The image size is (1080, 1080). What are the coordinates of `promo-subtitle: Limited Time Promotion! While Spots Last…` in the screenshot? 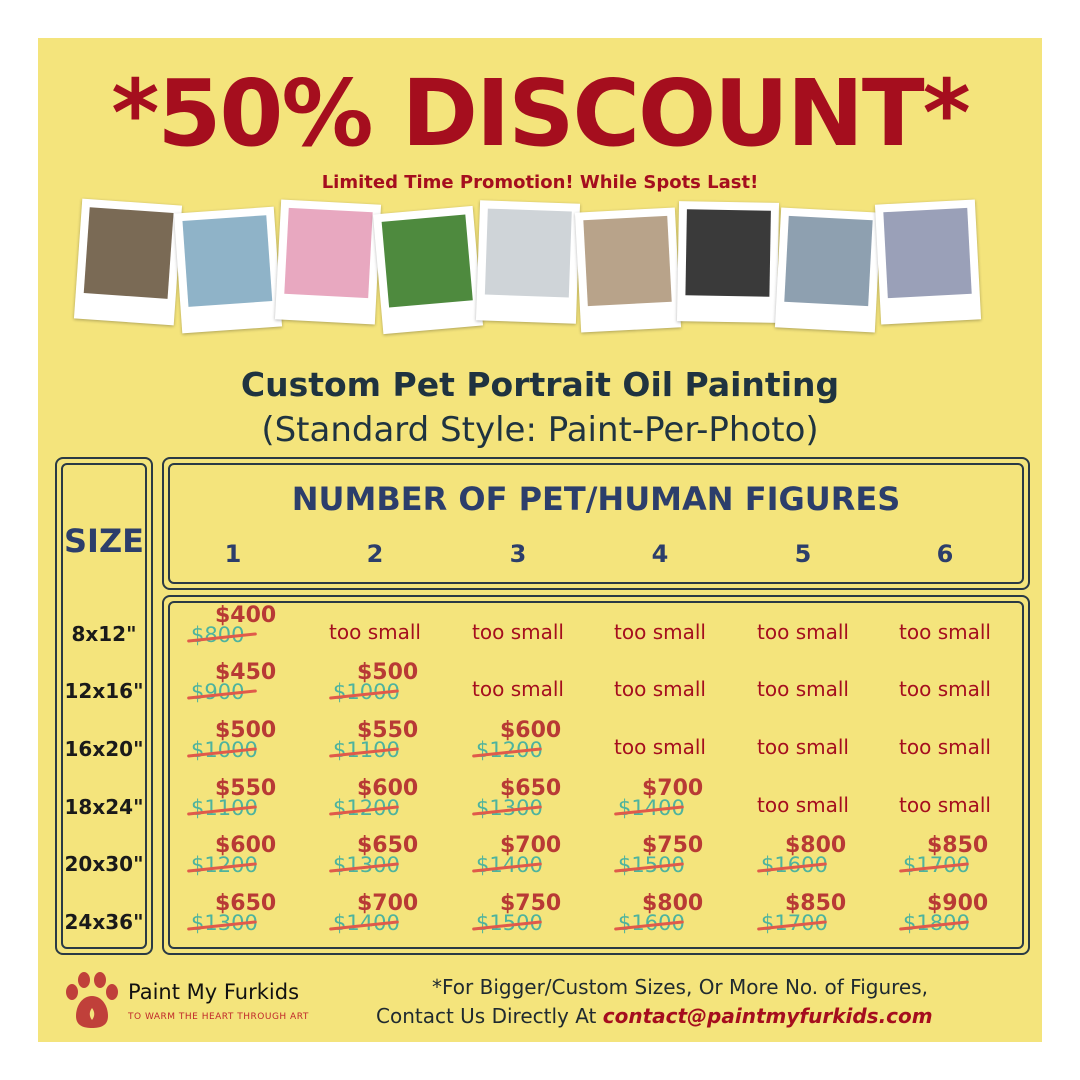 It's located at (540, 182).